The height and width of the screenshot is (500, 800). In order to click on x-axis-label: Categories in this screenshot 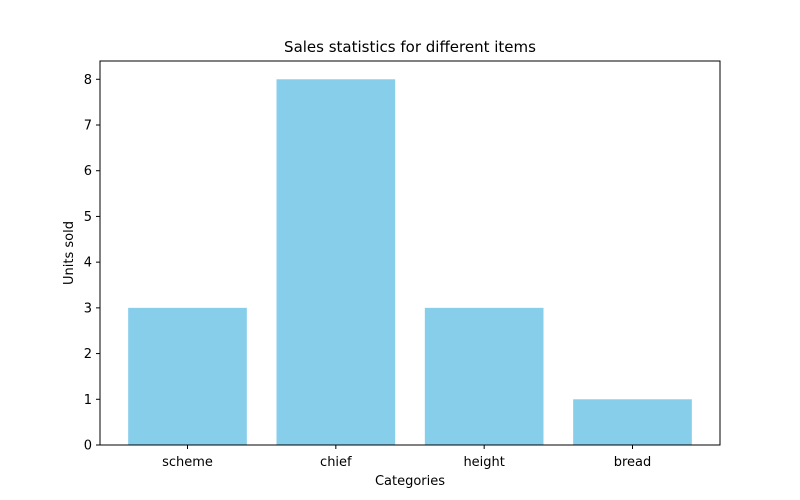, I will do `click(410, 481)`.